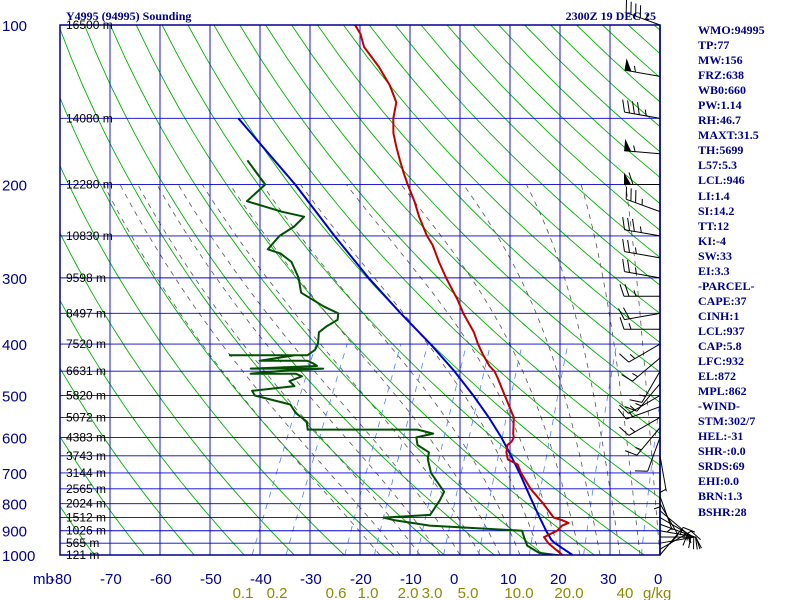 This screenshot has width=800, height=600. I want to click on height-label: 121 m, so click(82, 555).